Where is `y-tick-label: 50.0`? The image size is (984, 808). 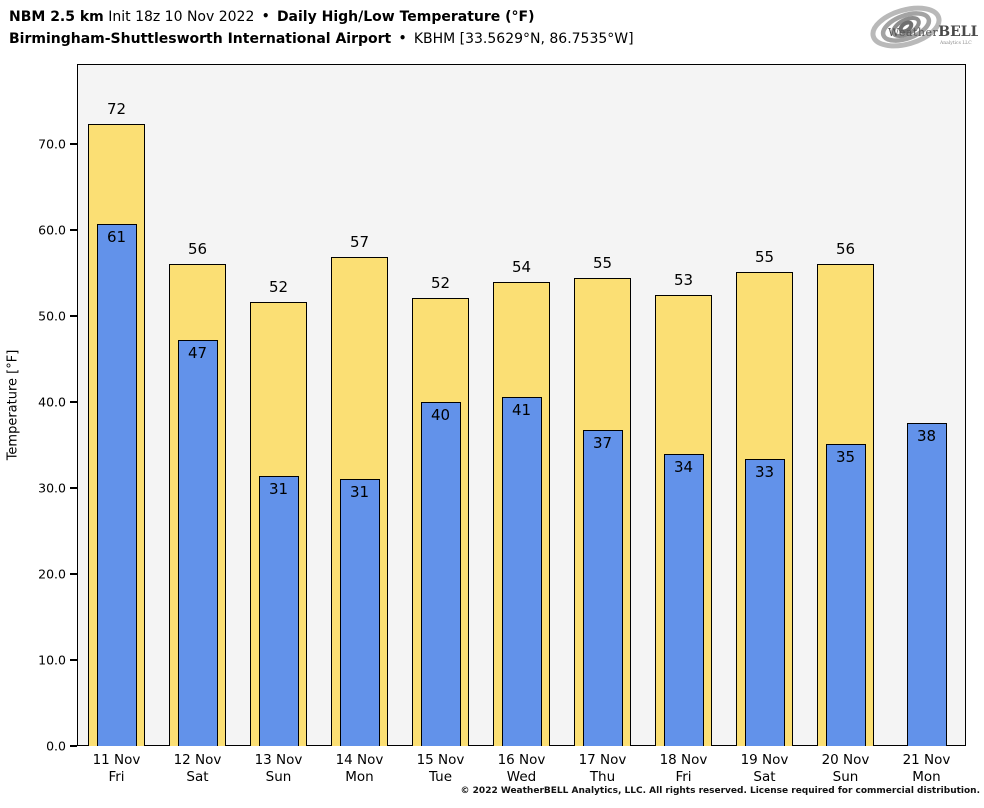
y-tick-label: 50.0 is located at coordinates (52, 316).